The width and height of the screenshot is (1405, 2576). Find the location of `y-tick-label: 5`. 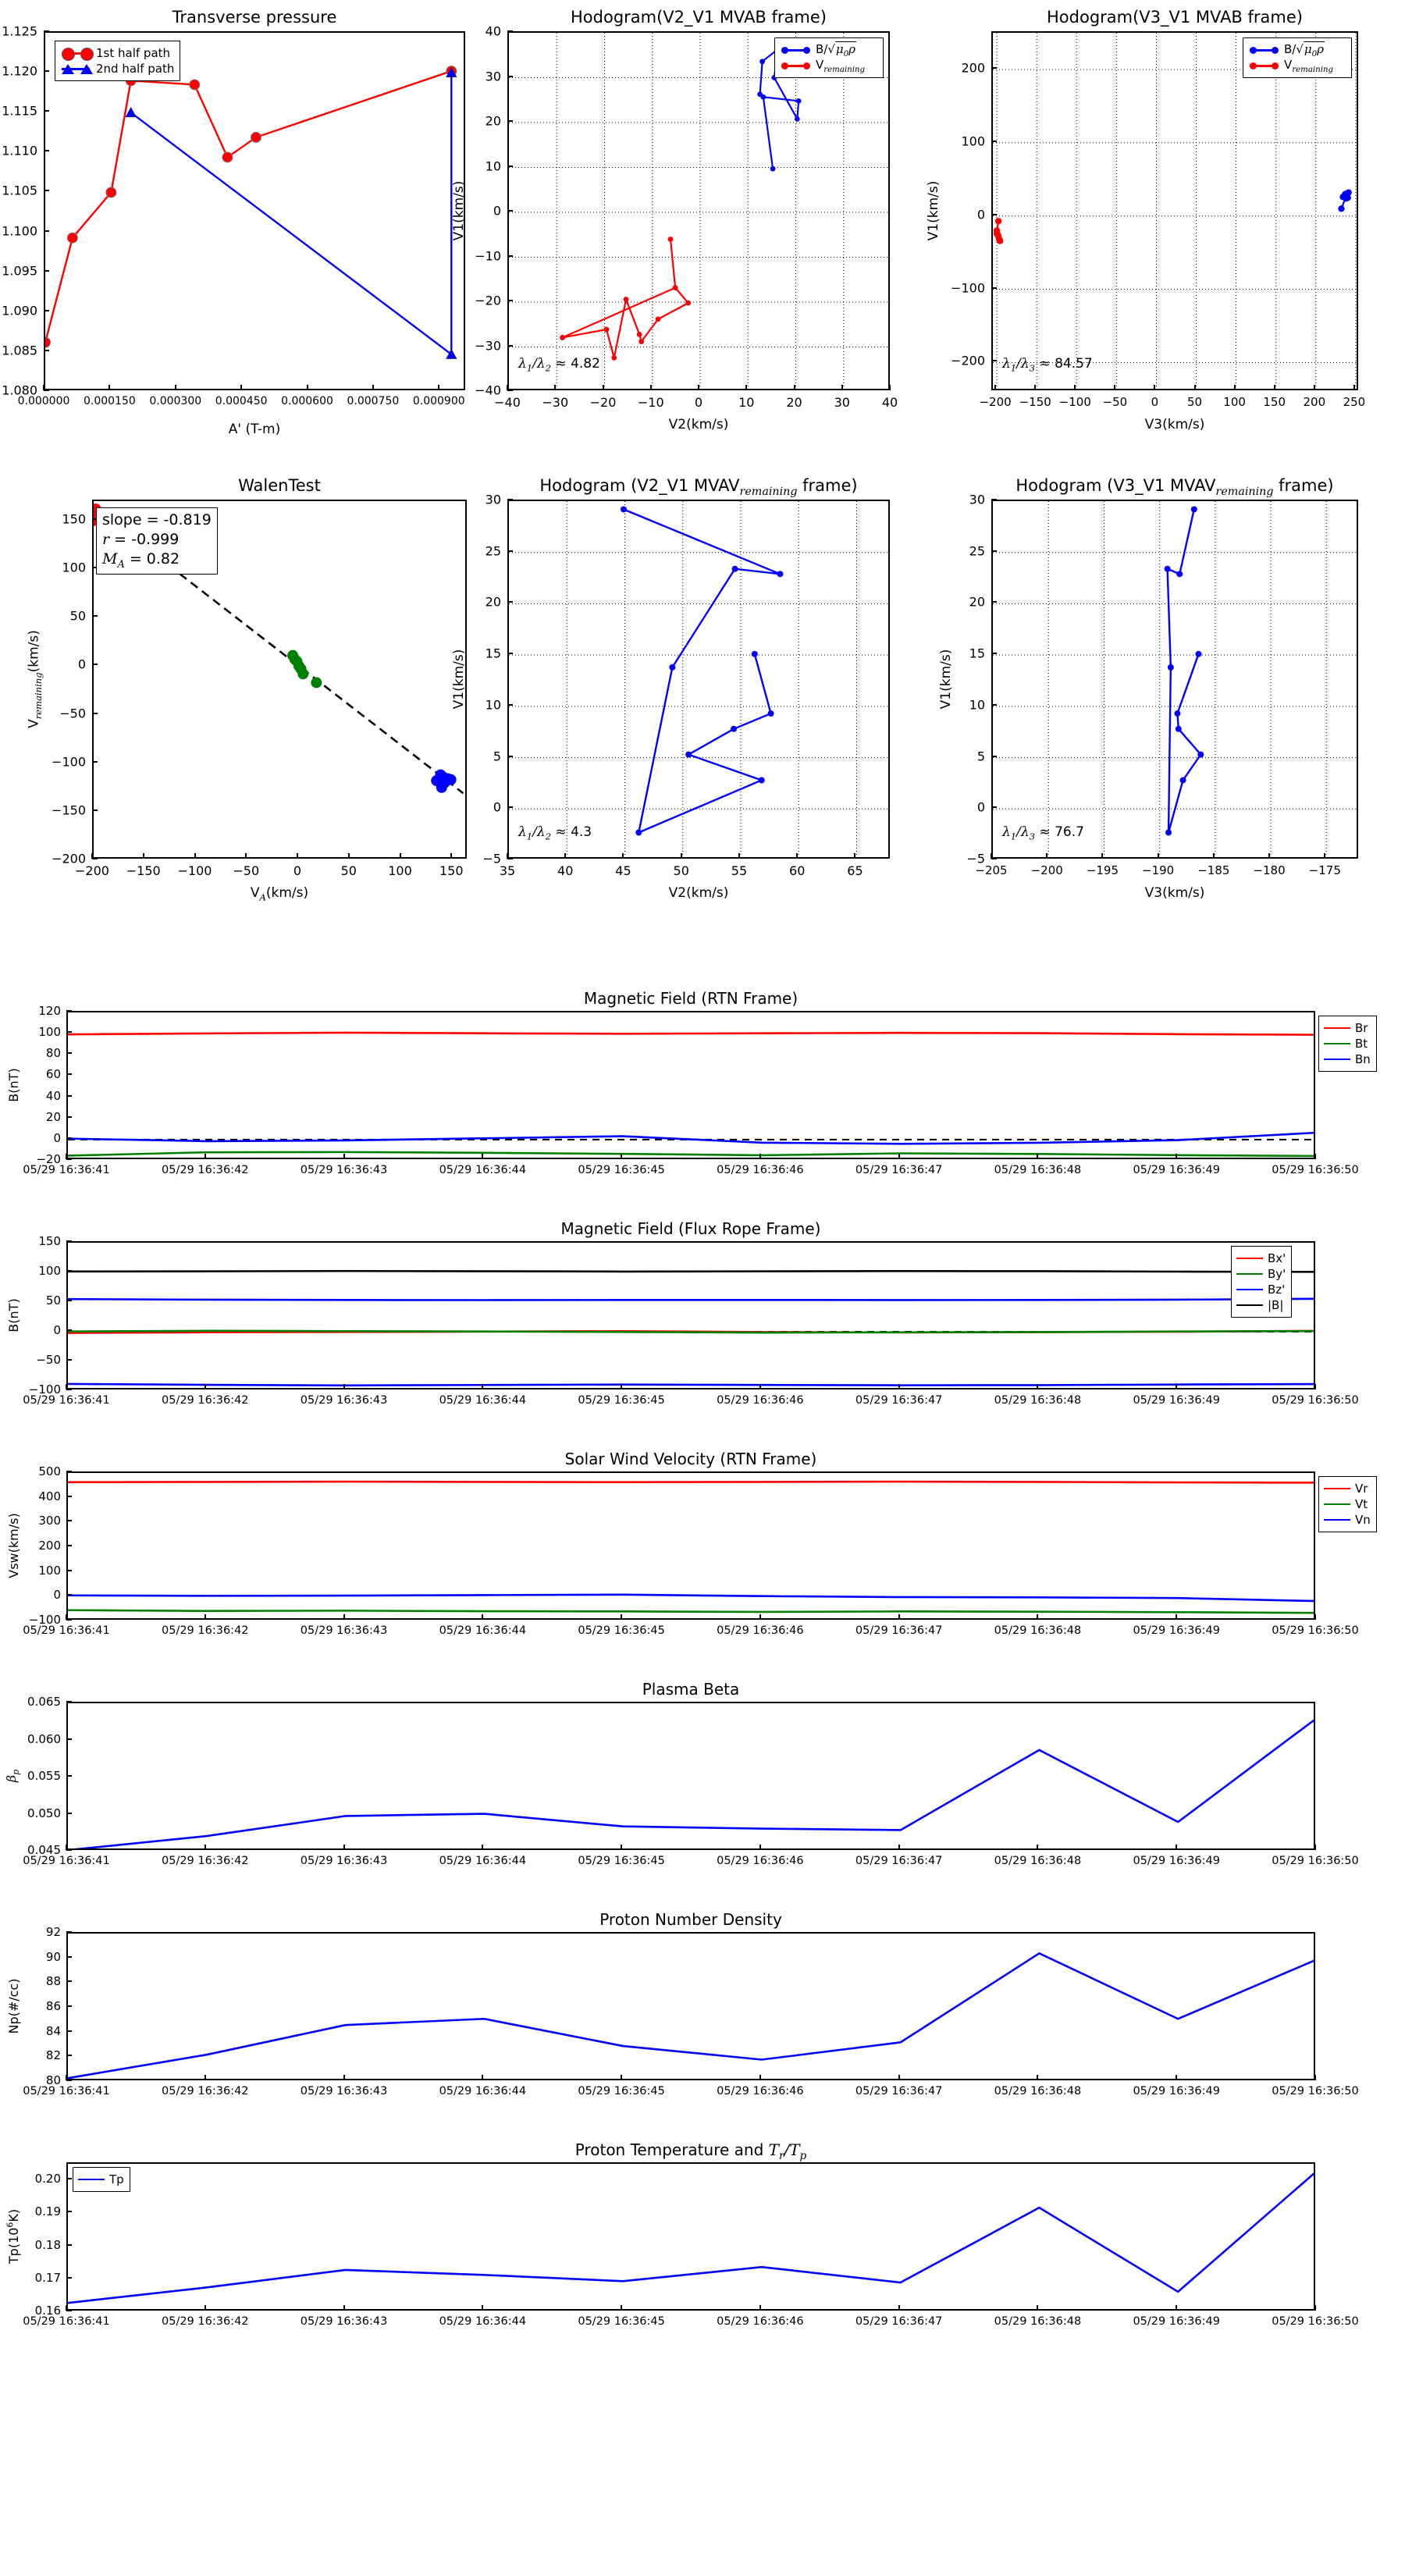

y-tick-label: 5 is located at coordinates (497, 756).